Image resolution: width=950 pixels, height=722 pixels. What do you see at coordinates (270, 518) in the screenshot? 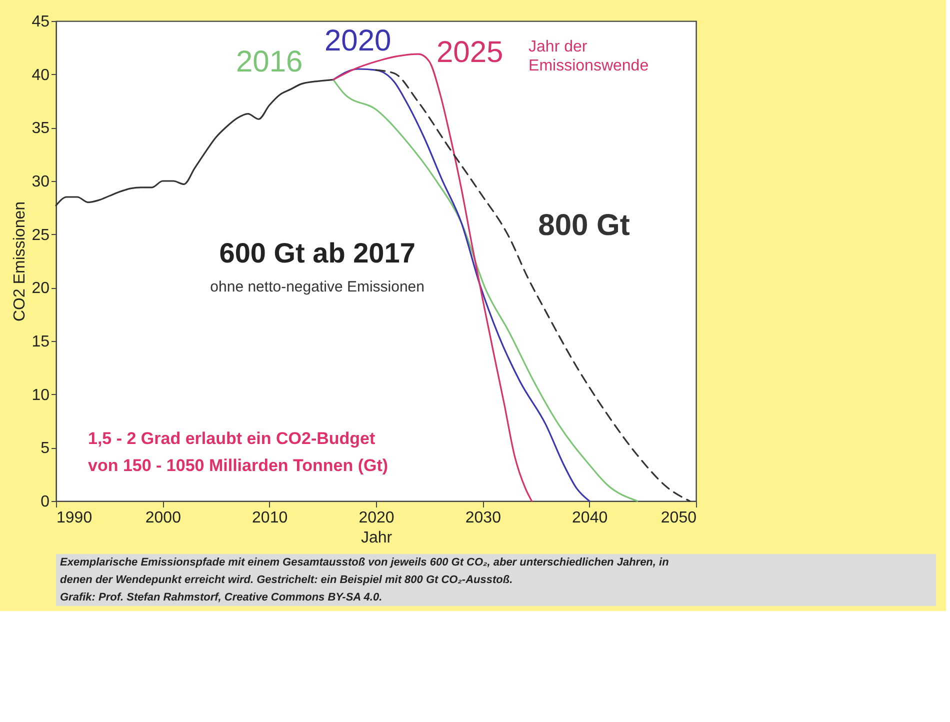
I see `x-tick-label: 2010` at bounding box center [270, 518].